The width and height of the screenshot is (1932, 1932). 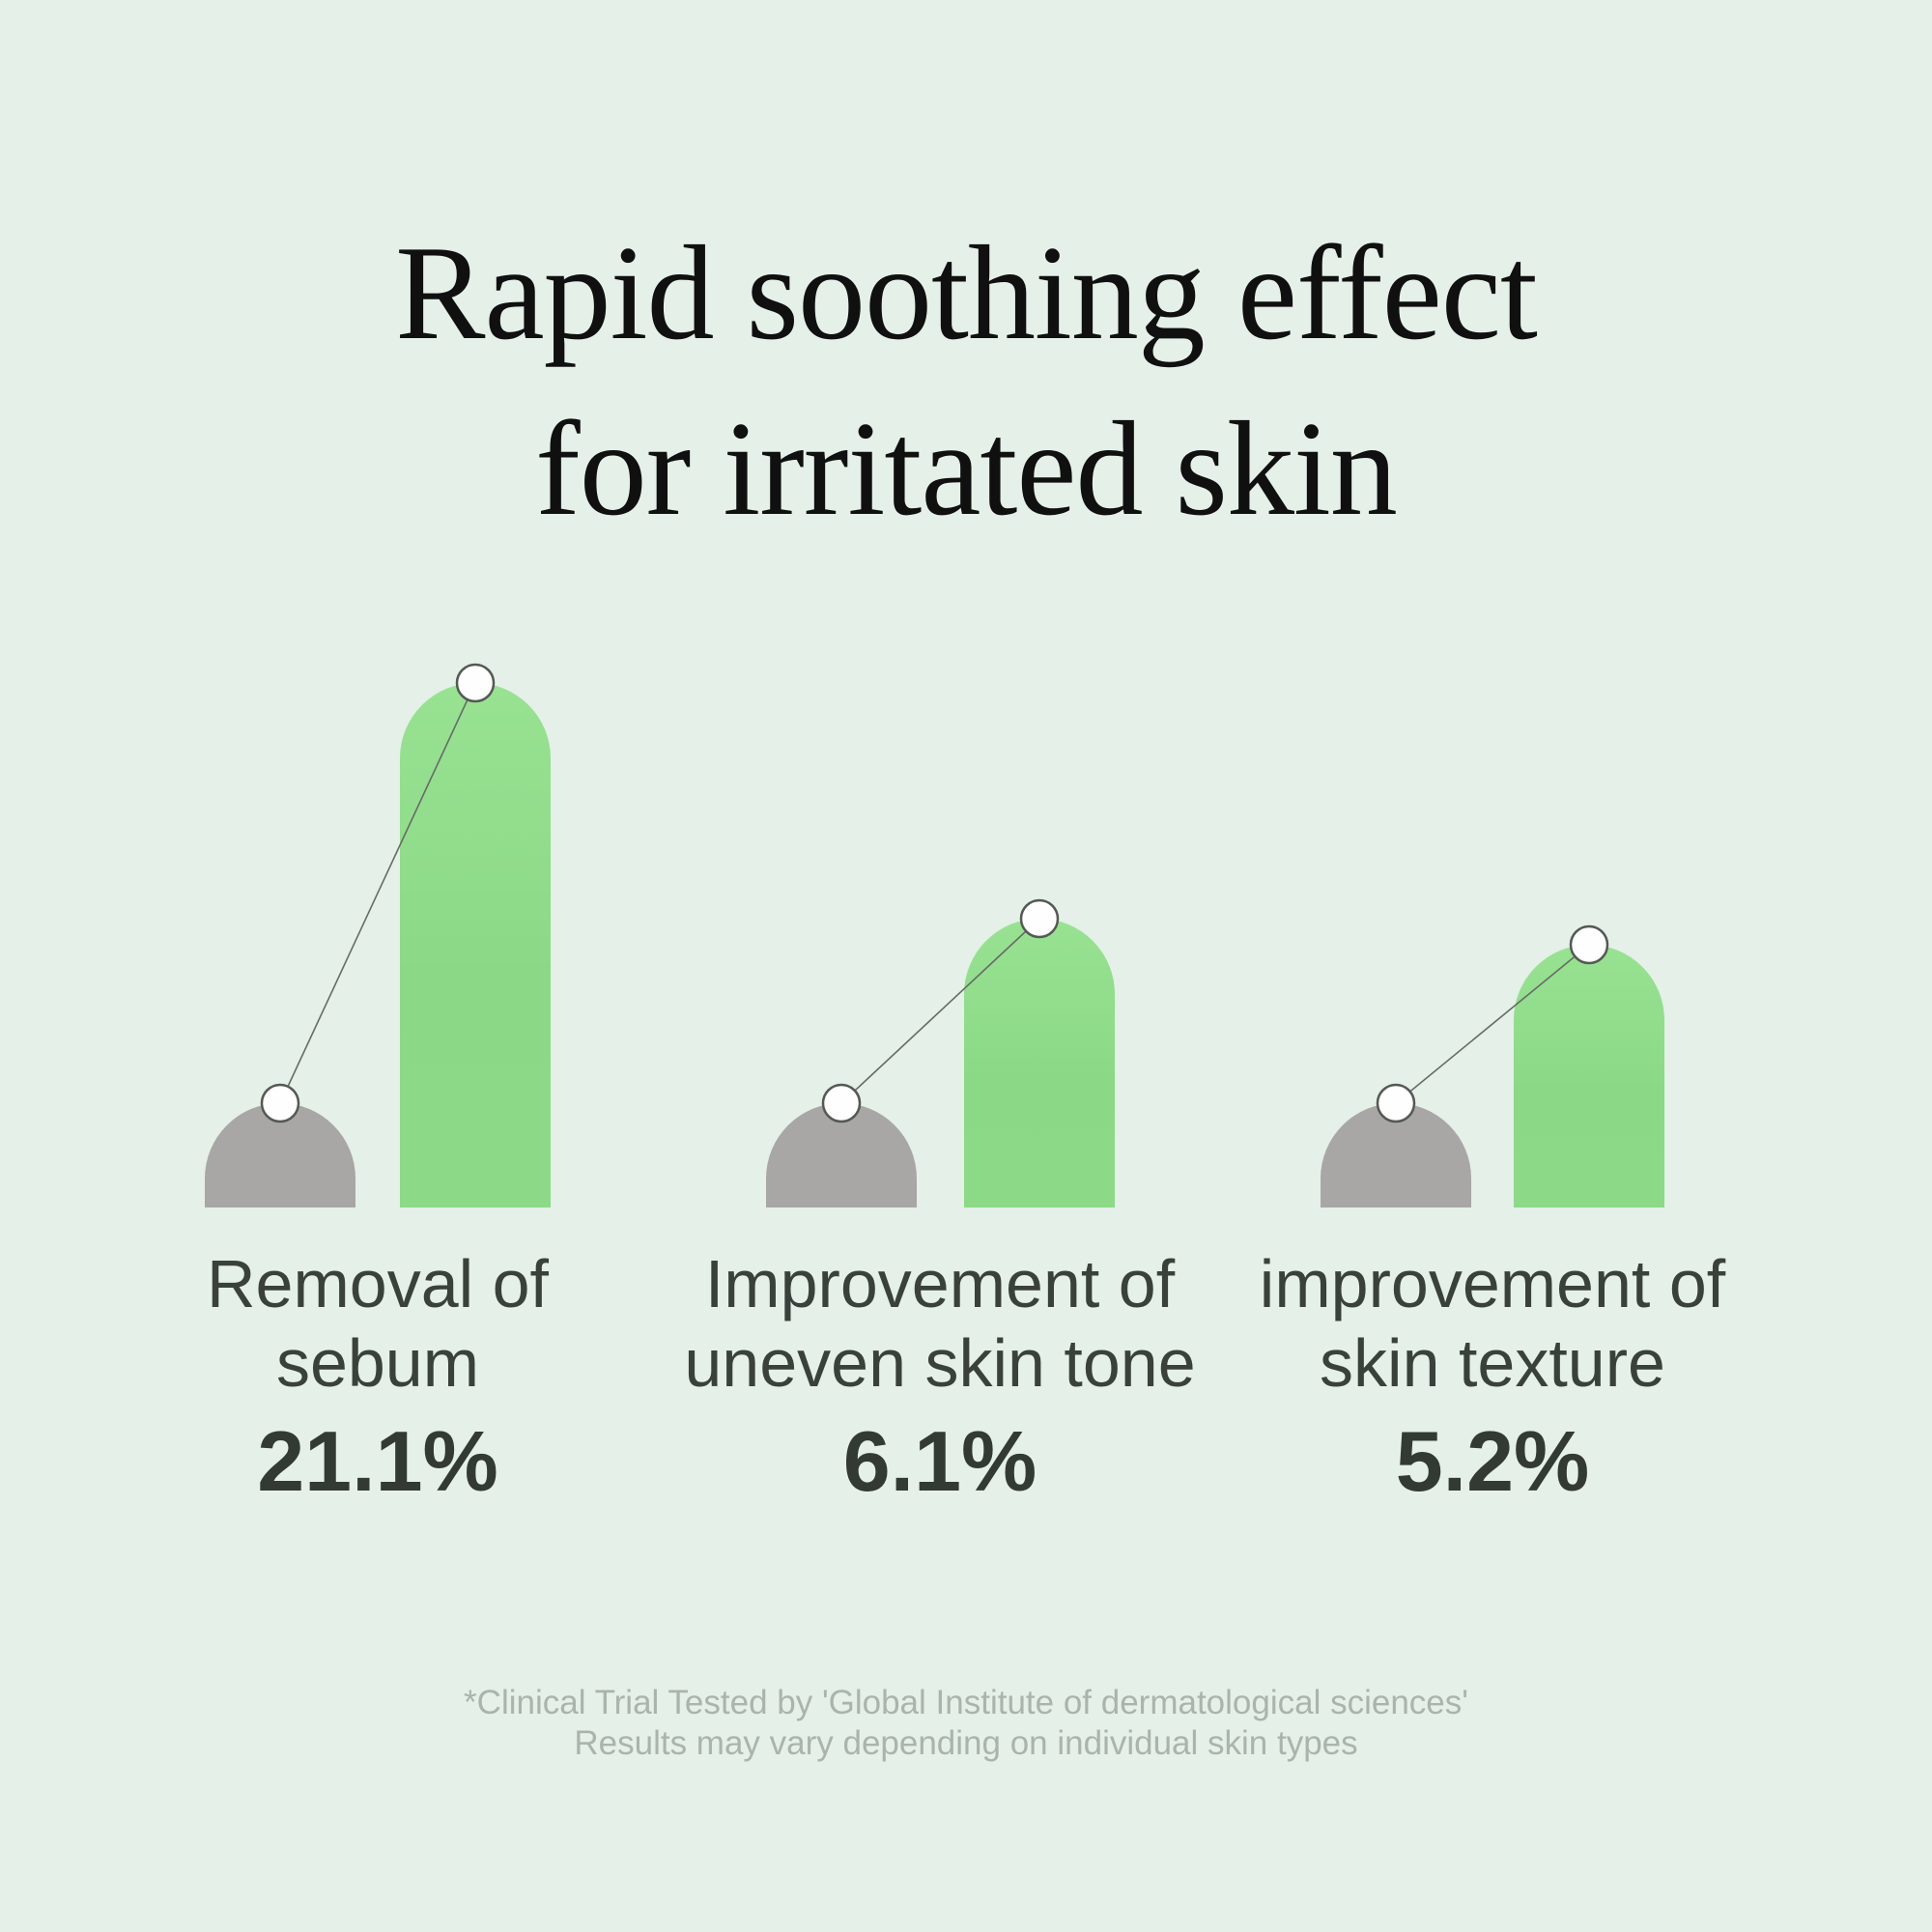 What do you see at coordinates (966, 469) in the screenshot?
I see `title-line-2: for irritated skin` at bounding box center [966, 469].